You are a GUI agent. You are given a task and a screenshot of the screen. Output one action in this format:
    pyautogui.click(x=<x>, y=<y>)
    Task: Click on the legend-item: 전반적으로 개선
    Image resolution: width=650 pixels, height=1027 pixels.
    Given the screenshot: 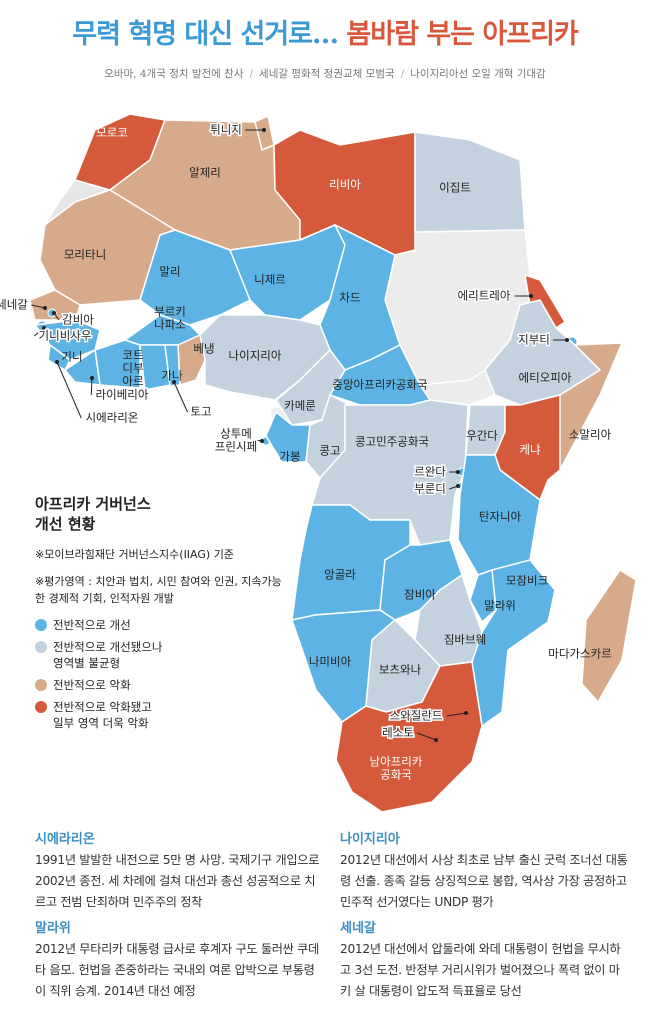 What is the action you would take?
    pyautogui.click(x=160, y=625)
    